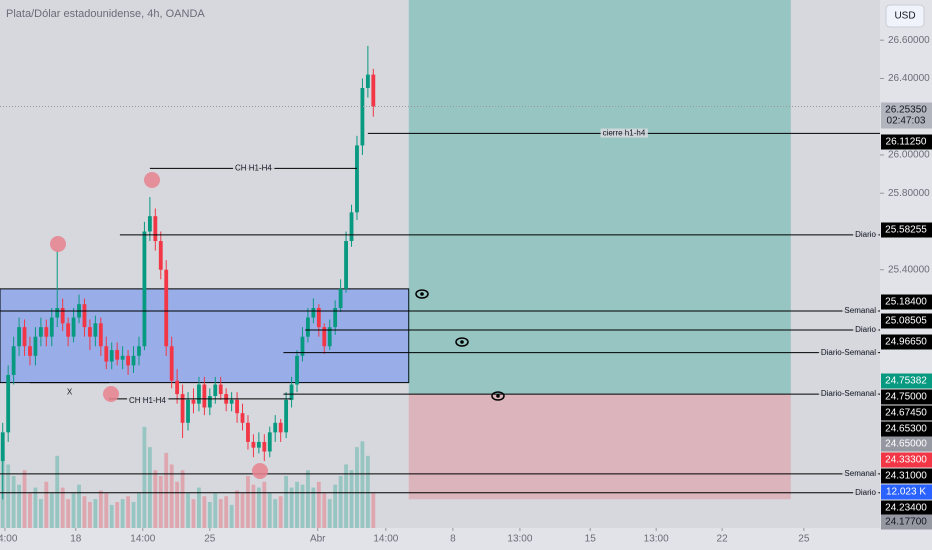 Image resolution: width=932 pixels, height=550 pixels. Describe the element at coordinates (909, 40) in the screenshot. I see `y-tick-label: 26.60000` at that location.